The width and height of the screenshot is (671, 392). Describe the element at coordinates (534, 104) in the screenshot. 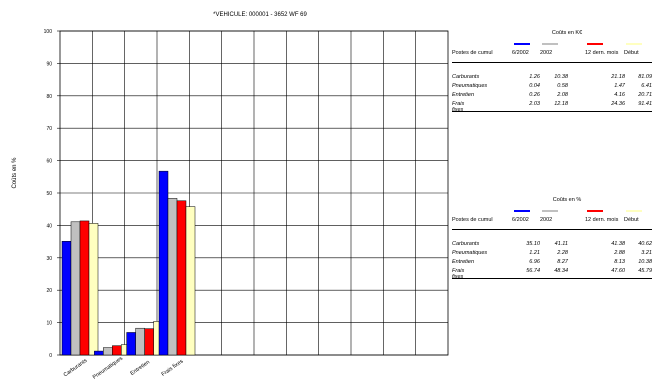

I see `table-cell: 2.03` at that location.